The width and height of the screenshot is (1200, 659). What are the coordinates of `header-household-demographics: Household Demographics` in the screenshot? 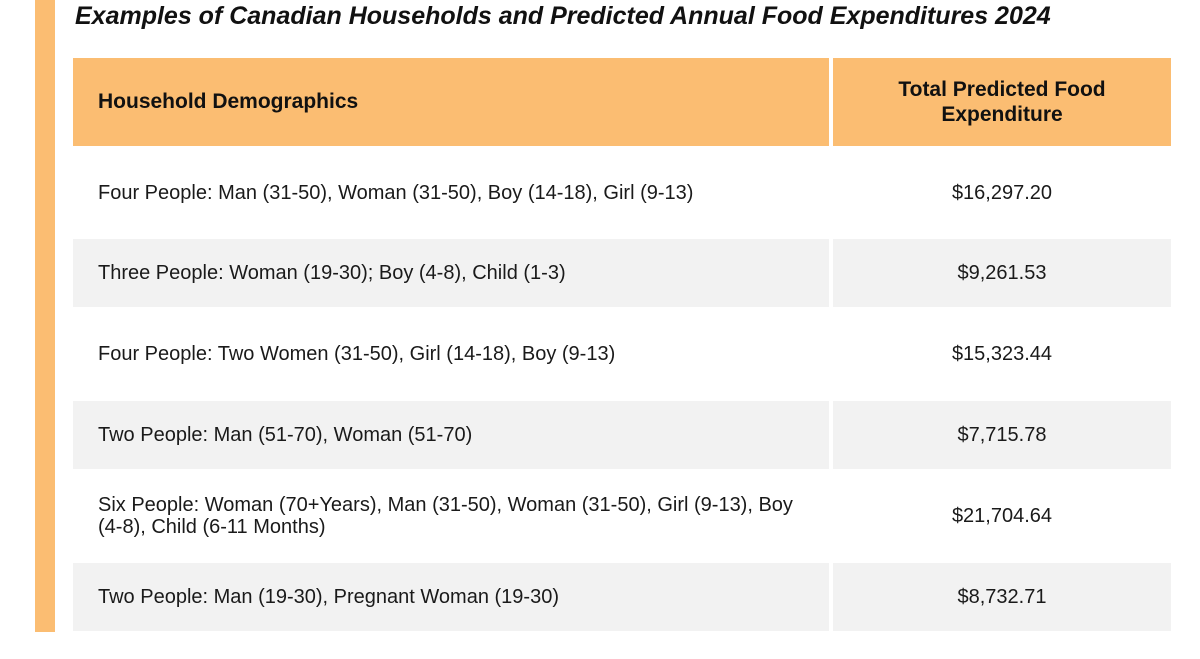 It's located at (451, 102).